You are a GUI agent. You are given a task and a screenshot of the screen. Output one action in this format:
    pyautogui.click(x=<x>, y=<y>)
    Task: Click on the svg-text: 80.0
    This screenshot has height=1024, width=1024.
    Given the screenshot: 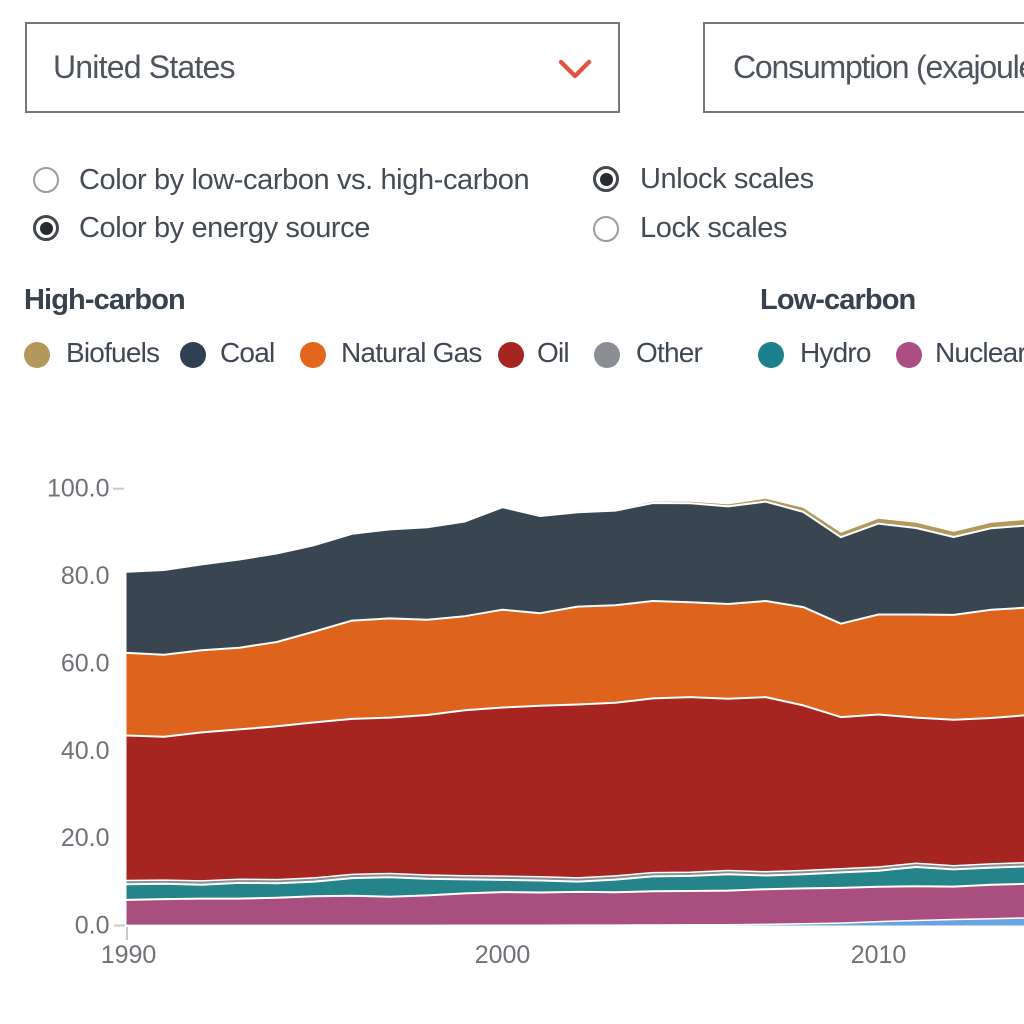 What is the action you would take?
    pyautogui.click(x=85, y=576)
    